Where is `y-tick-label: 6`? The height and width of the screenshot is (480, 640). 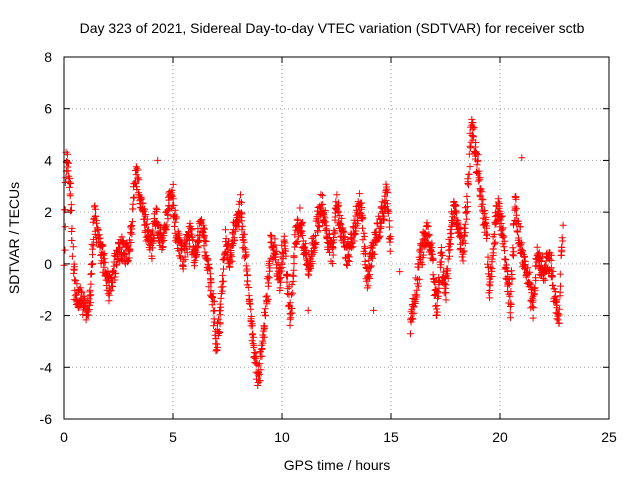
y-tick-label: 6 is located at coordinates (48, 109).